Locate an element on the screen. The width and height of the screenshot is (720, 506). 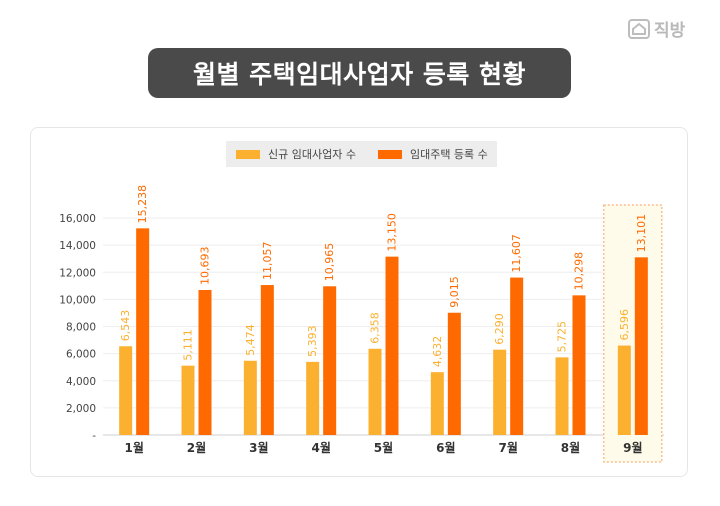
data-label: 10,298 is located at coordinates (579, 271).